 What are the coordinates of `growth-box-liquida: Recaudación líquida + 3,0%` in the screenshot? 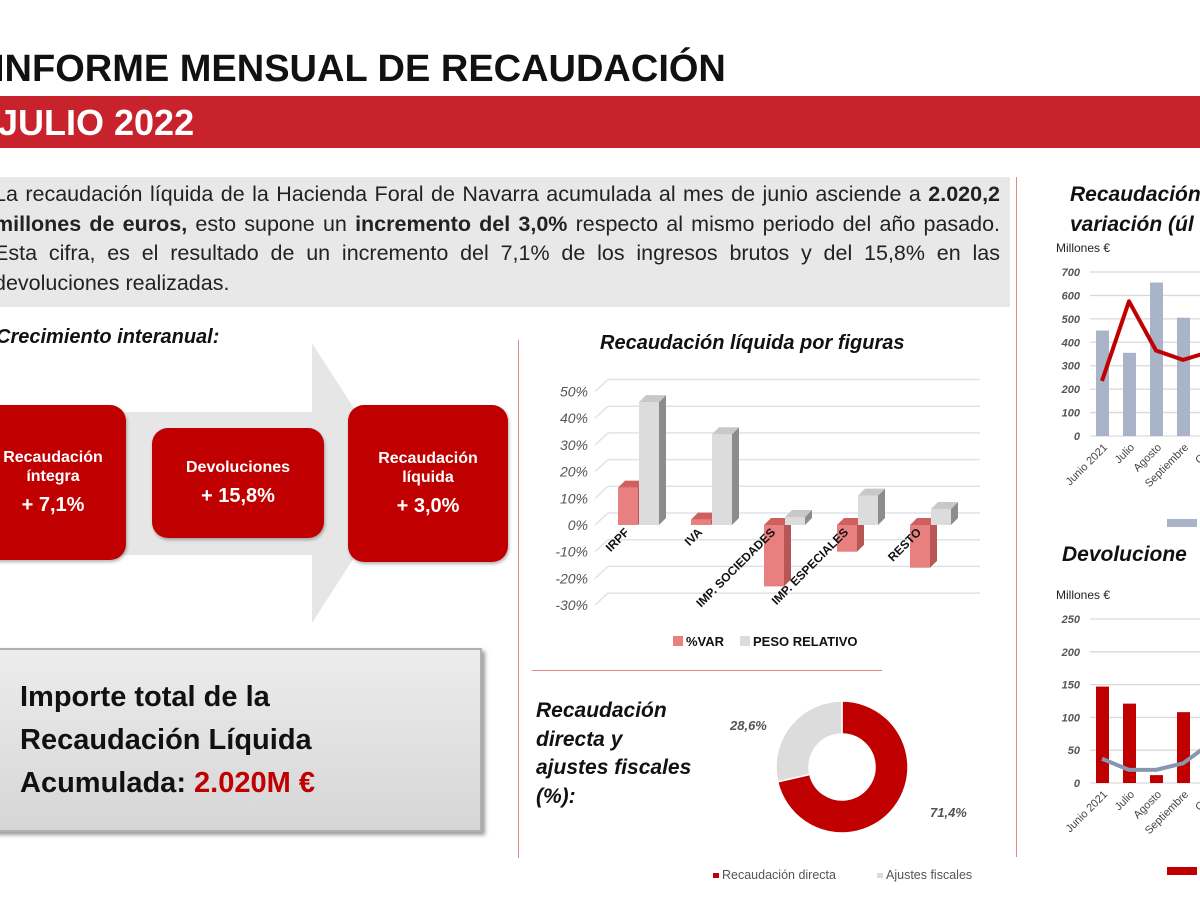 It's located at (428, 483).